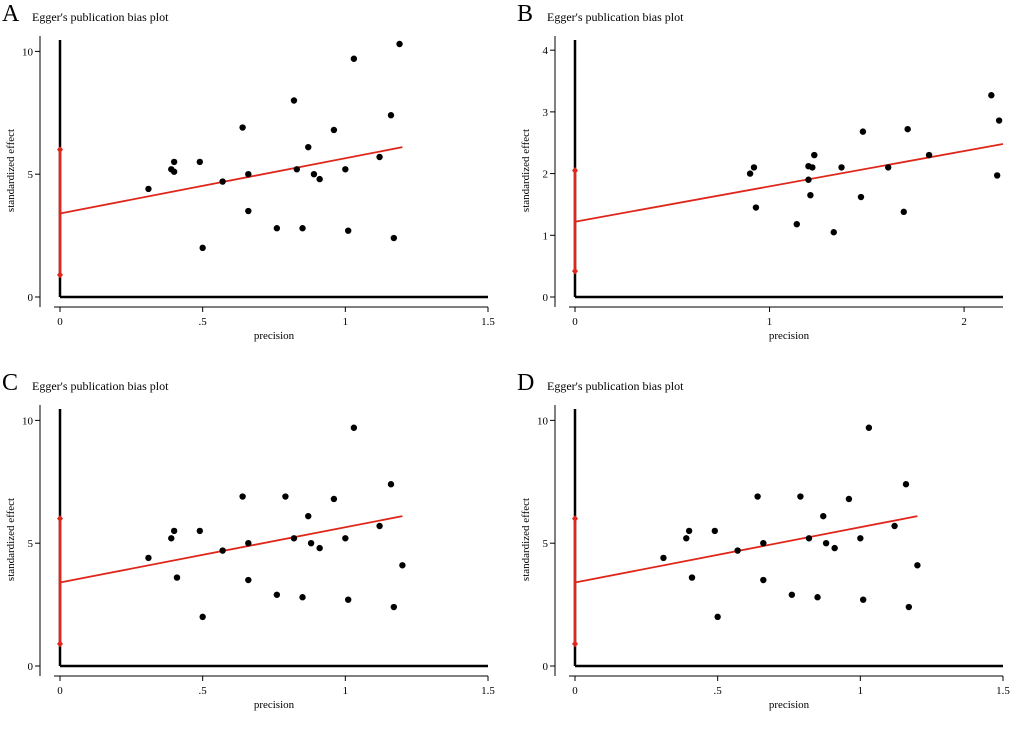 The height and width of the screenshot is (738, 1031). I want to click on panel-letter: A, so click(11, 14).